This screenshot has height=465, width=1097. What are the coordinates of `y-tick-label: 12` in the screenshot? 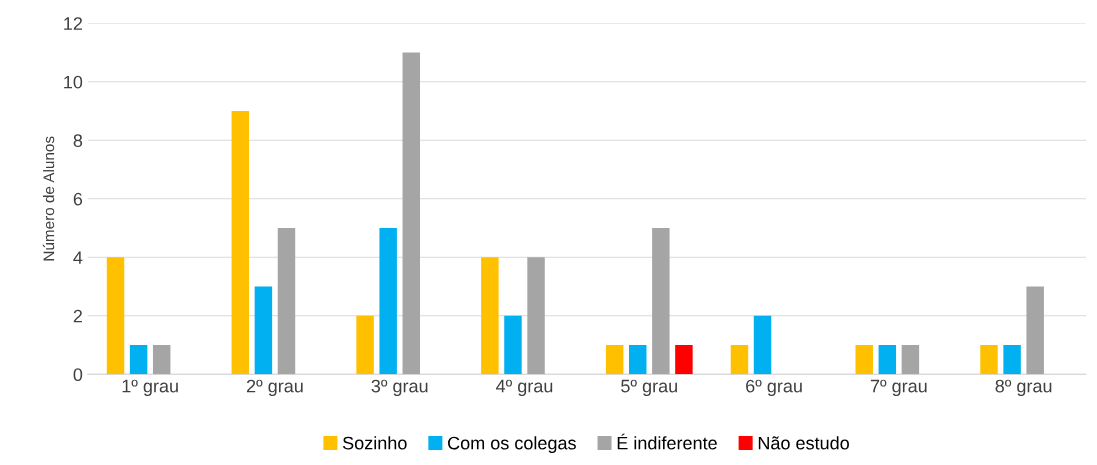 It's located at (73, 23).